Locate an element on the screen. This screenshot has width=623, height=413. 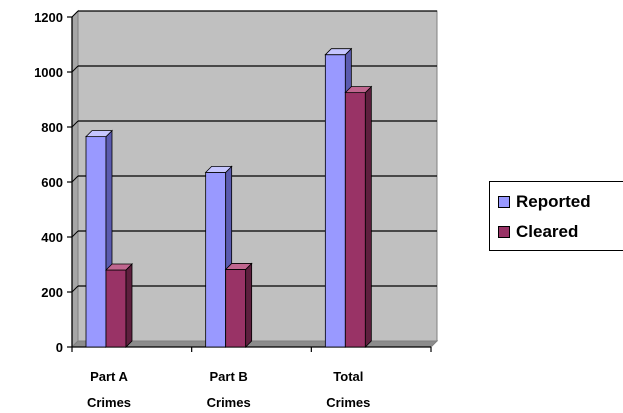
y-tick-label: 400 is located at coordinates (52, 237).